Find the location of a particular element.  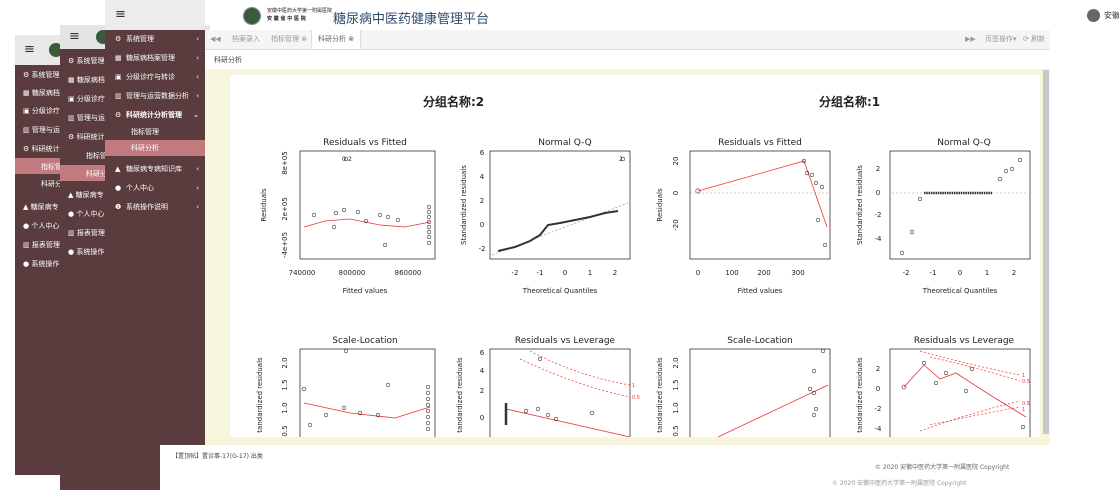

sidebar-item-help: ❶ 系统操作说明 ‹ is located at coordinates (155, 207).